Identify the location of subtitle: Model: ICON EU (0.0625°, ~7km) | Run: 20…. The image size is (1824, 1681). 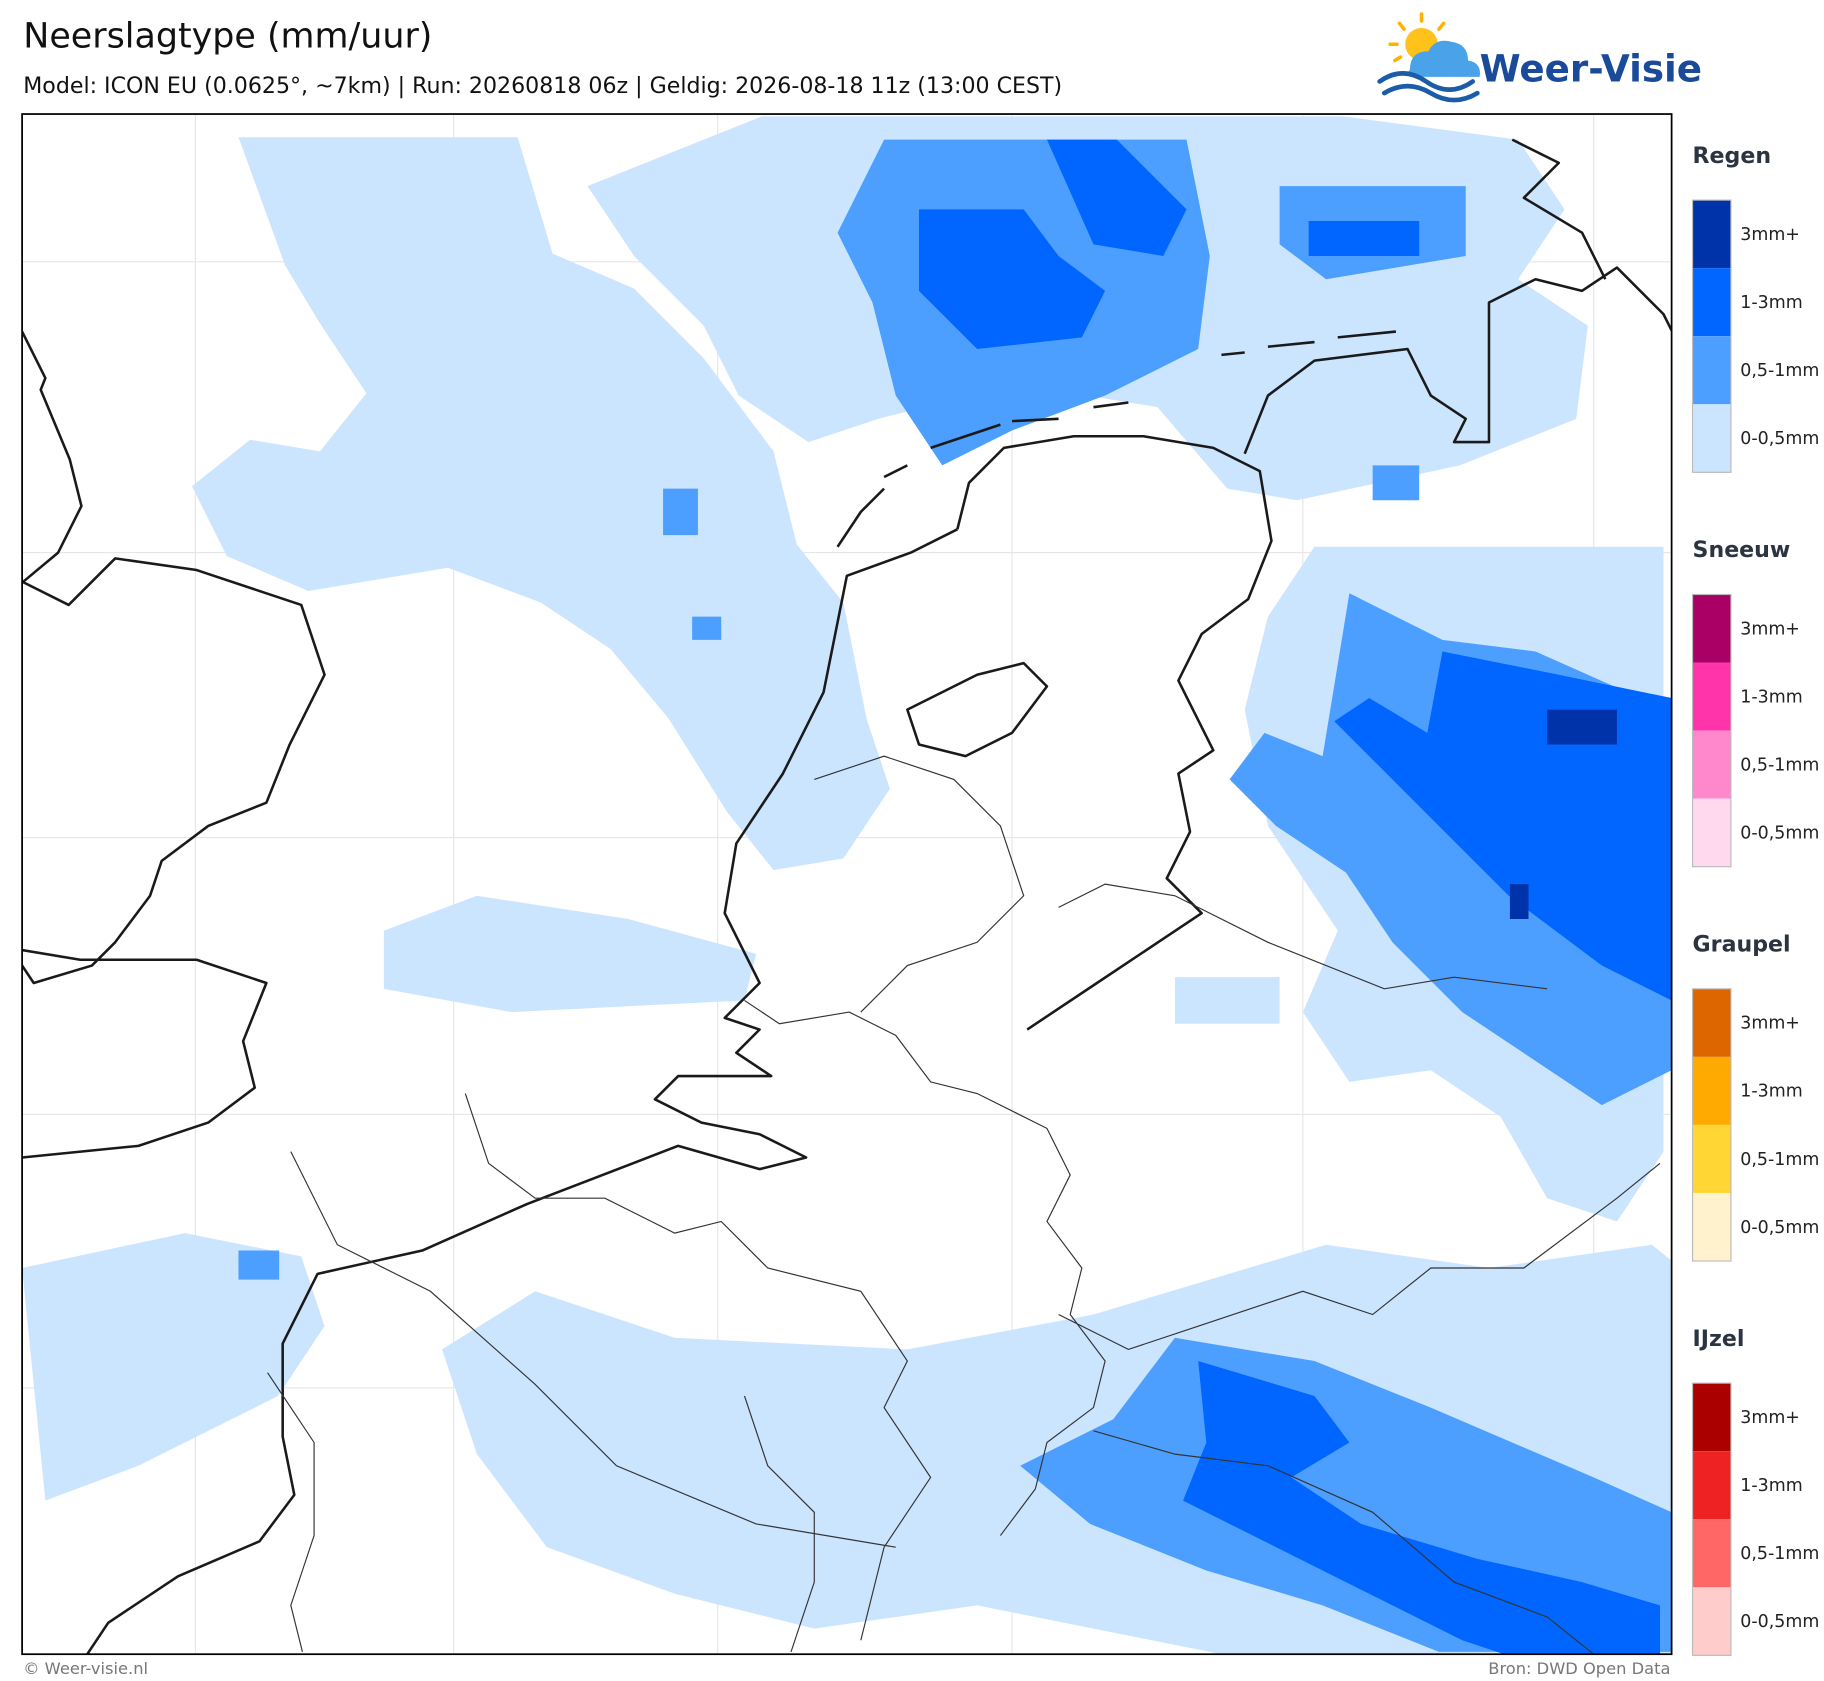
(542, 86).